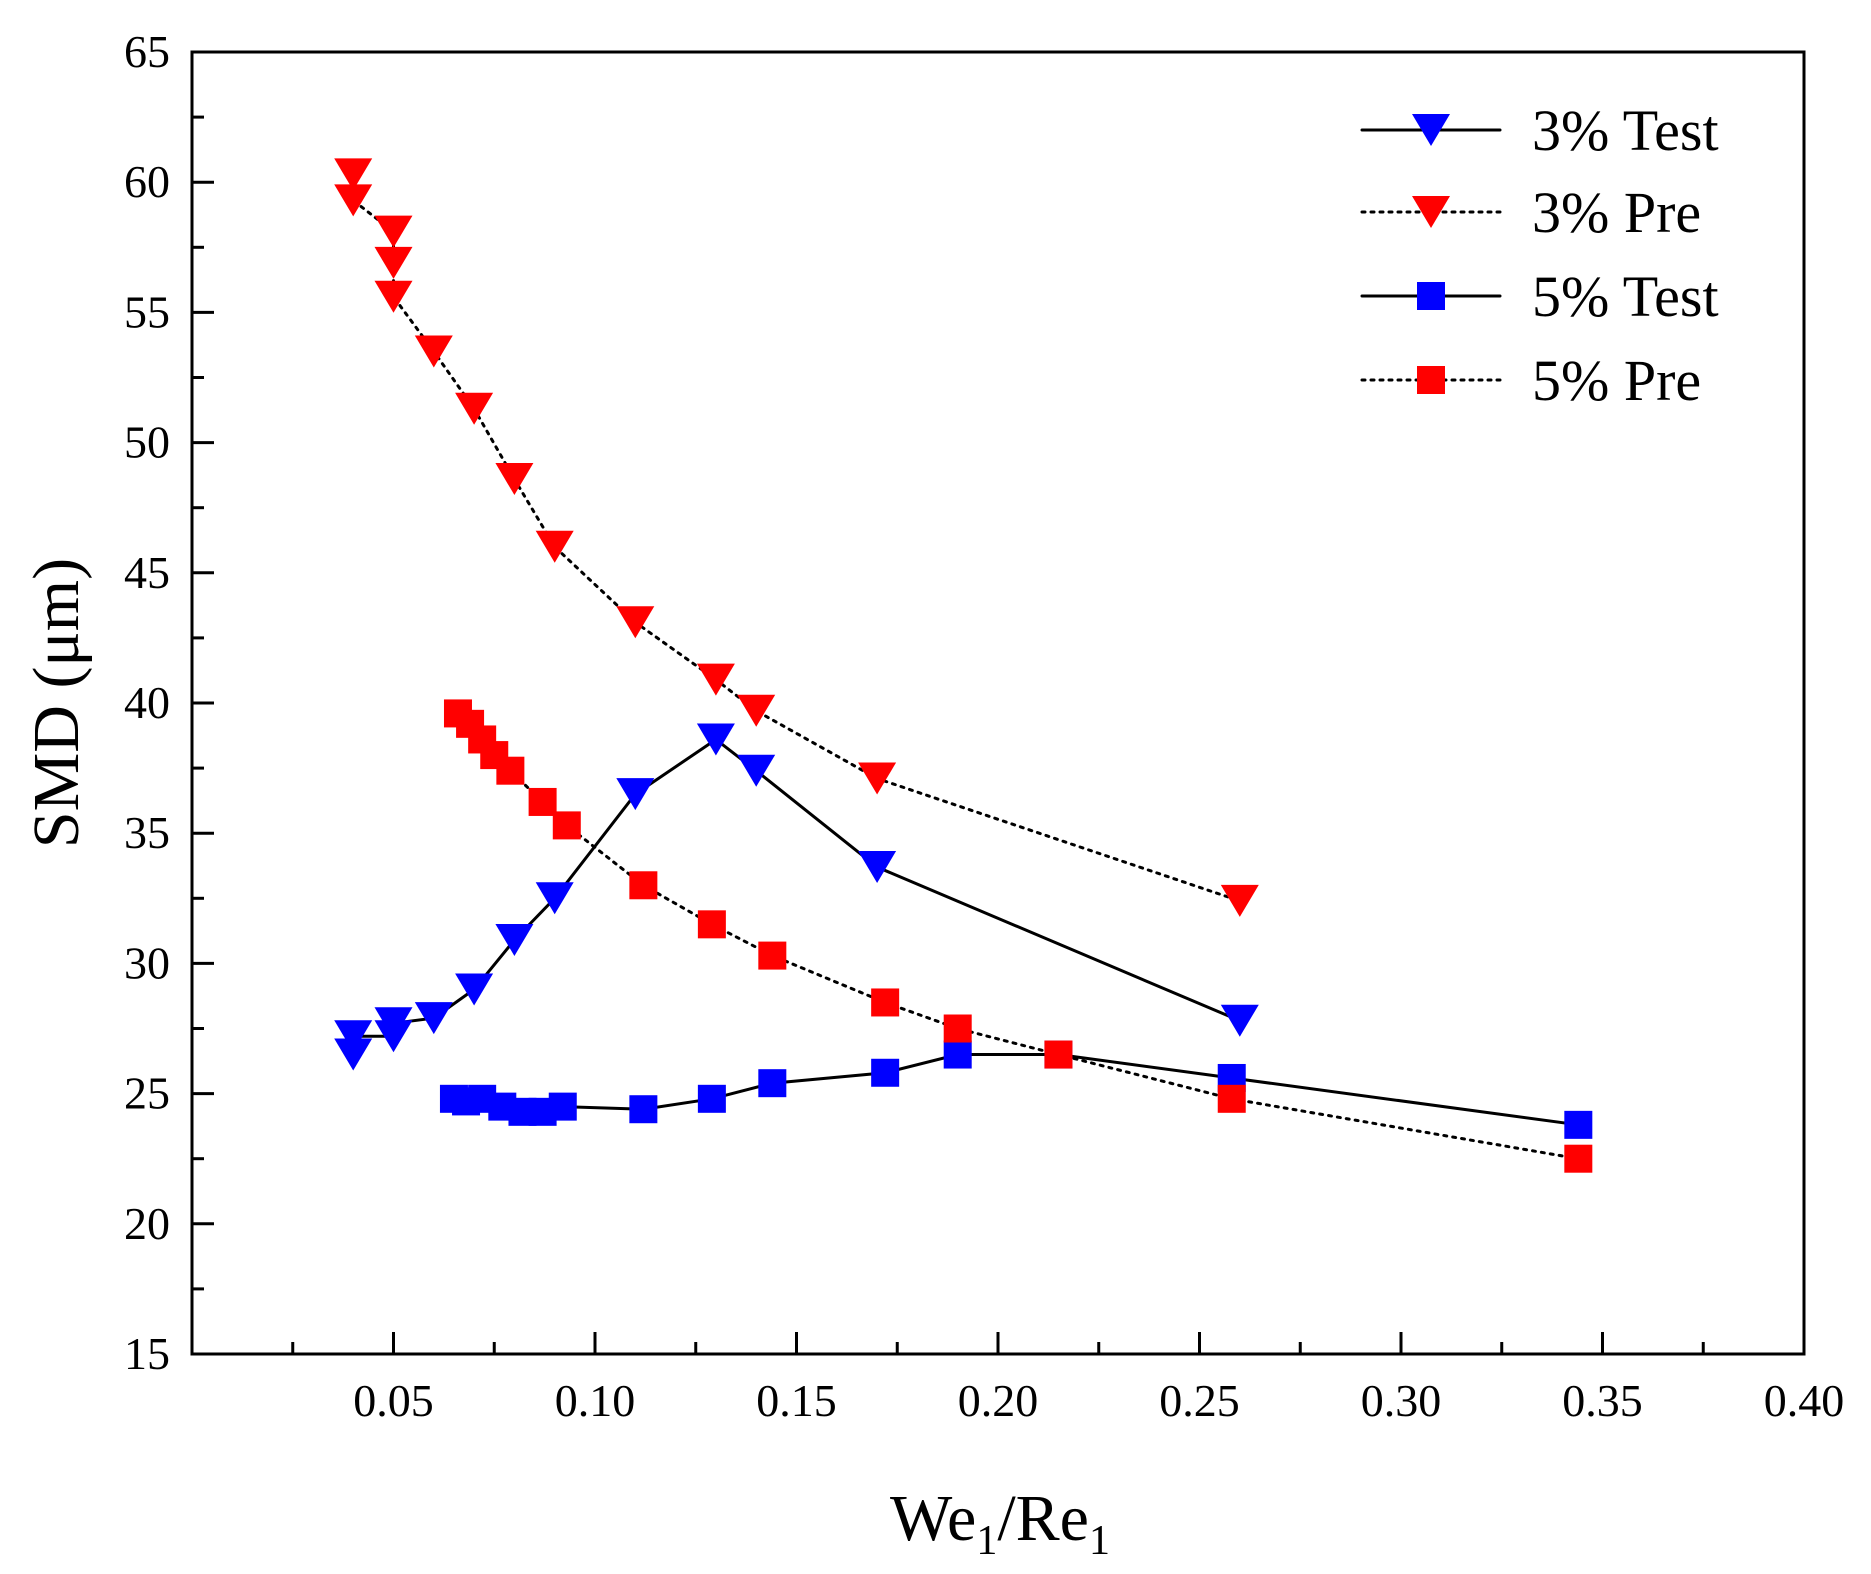 This screenshot has width=1871, height=1574. Describe the element at coordinates (1043, 1518) in the screenshot. I see `x-axis-title-slash-re: /Re` at that location.